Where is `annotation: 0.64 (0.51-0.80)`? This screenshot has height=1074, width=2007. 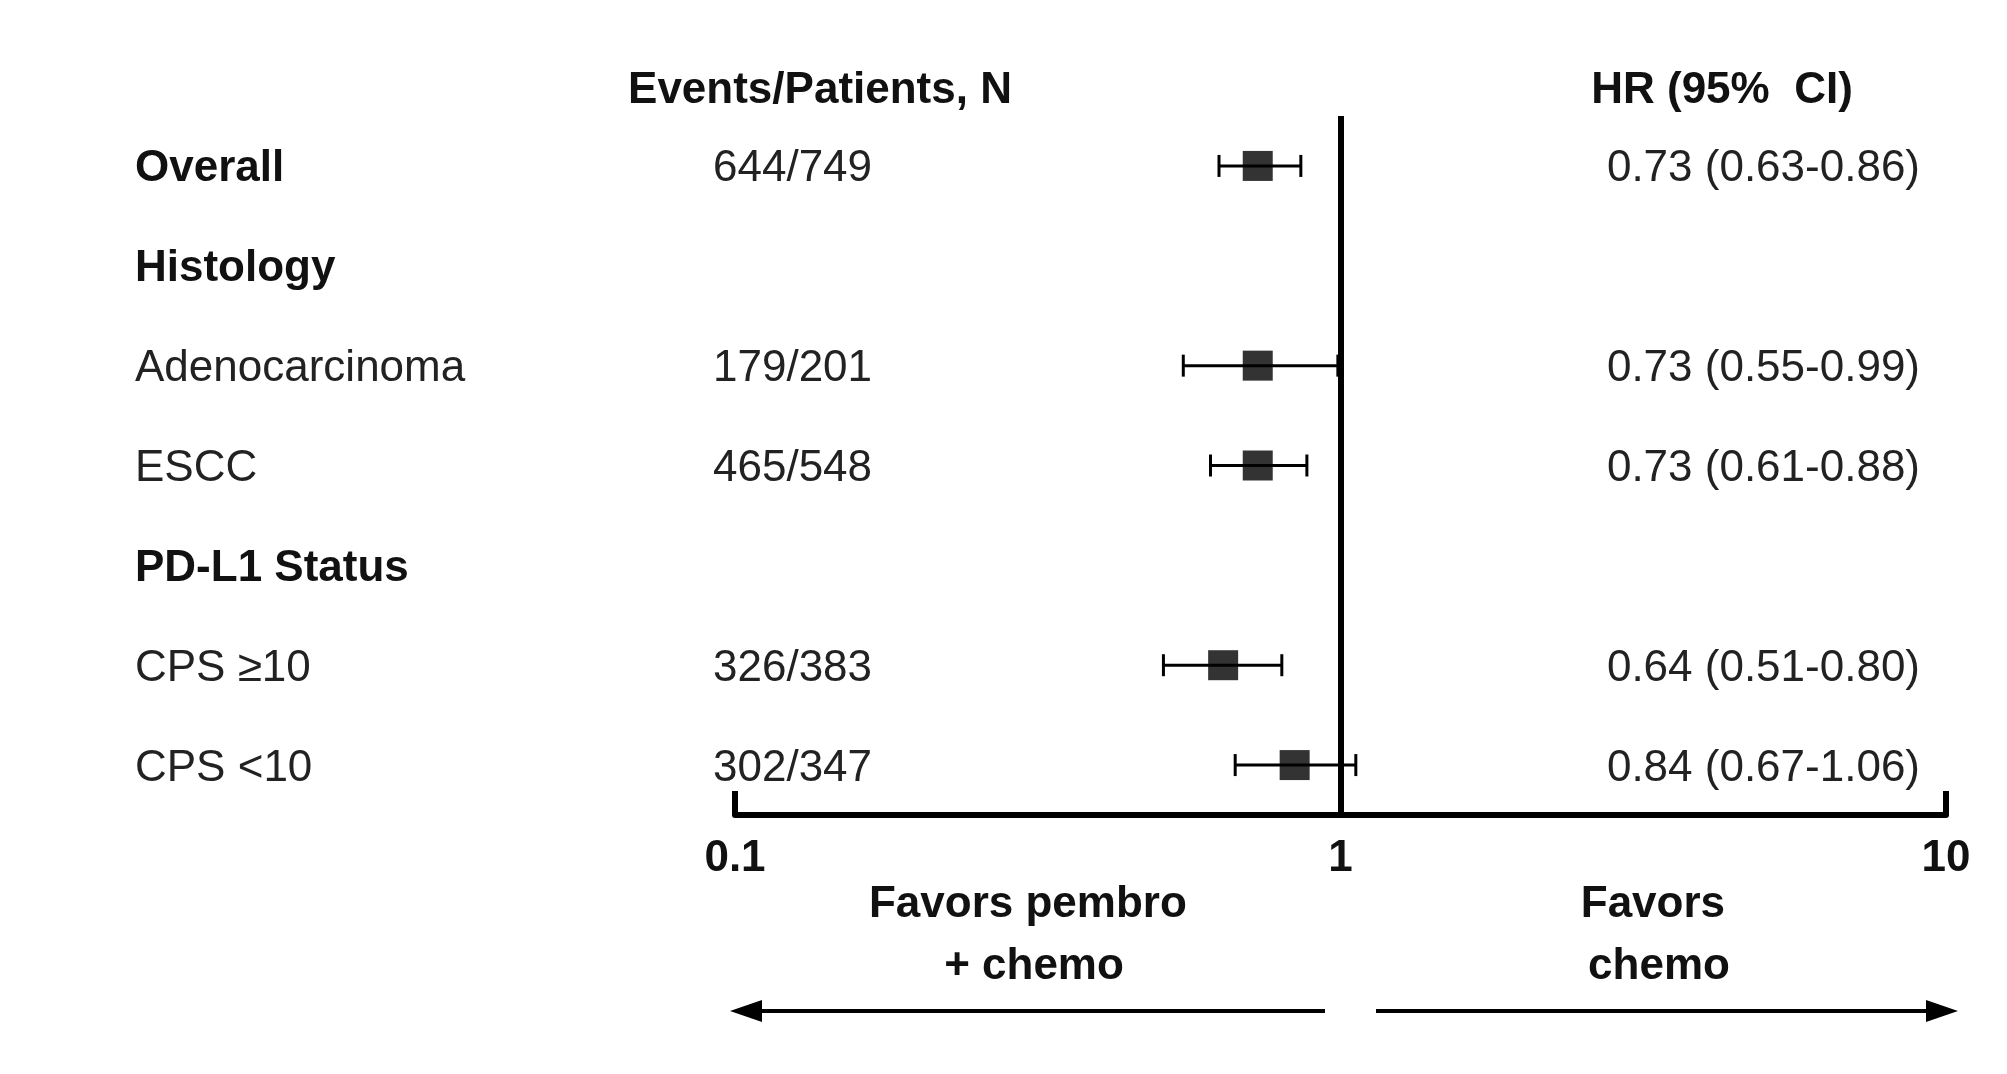
annotation: 0.64 (0.51-0.80) is located at coordinates (1763, 665).